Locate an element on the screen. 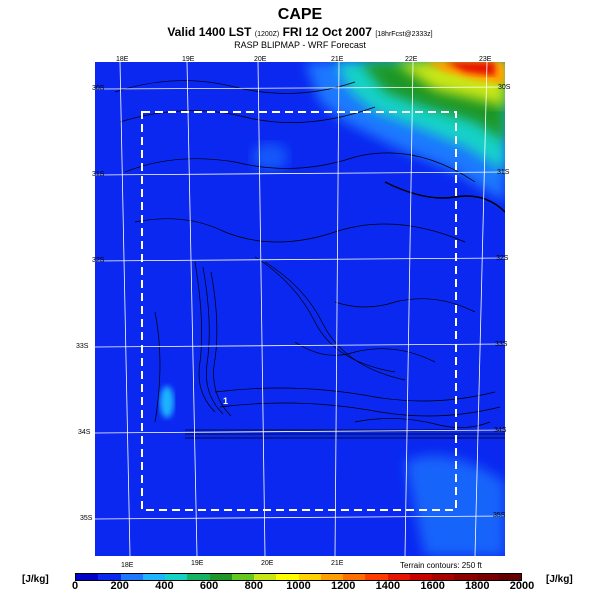 This screenshot has width=600, height=600. model-line: RASP BLIPMAP - WRF Forecast is located at coordinates (300, 45).